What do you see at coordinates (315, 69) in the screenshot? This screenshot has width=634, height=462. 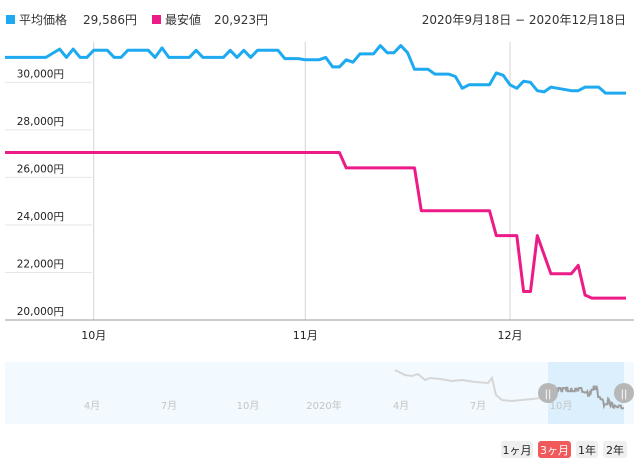 I see `series-line-avg` at bounding box center [315, 69].